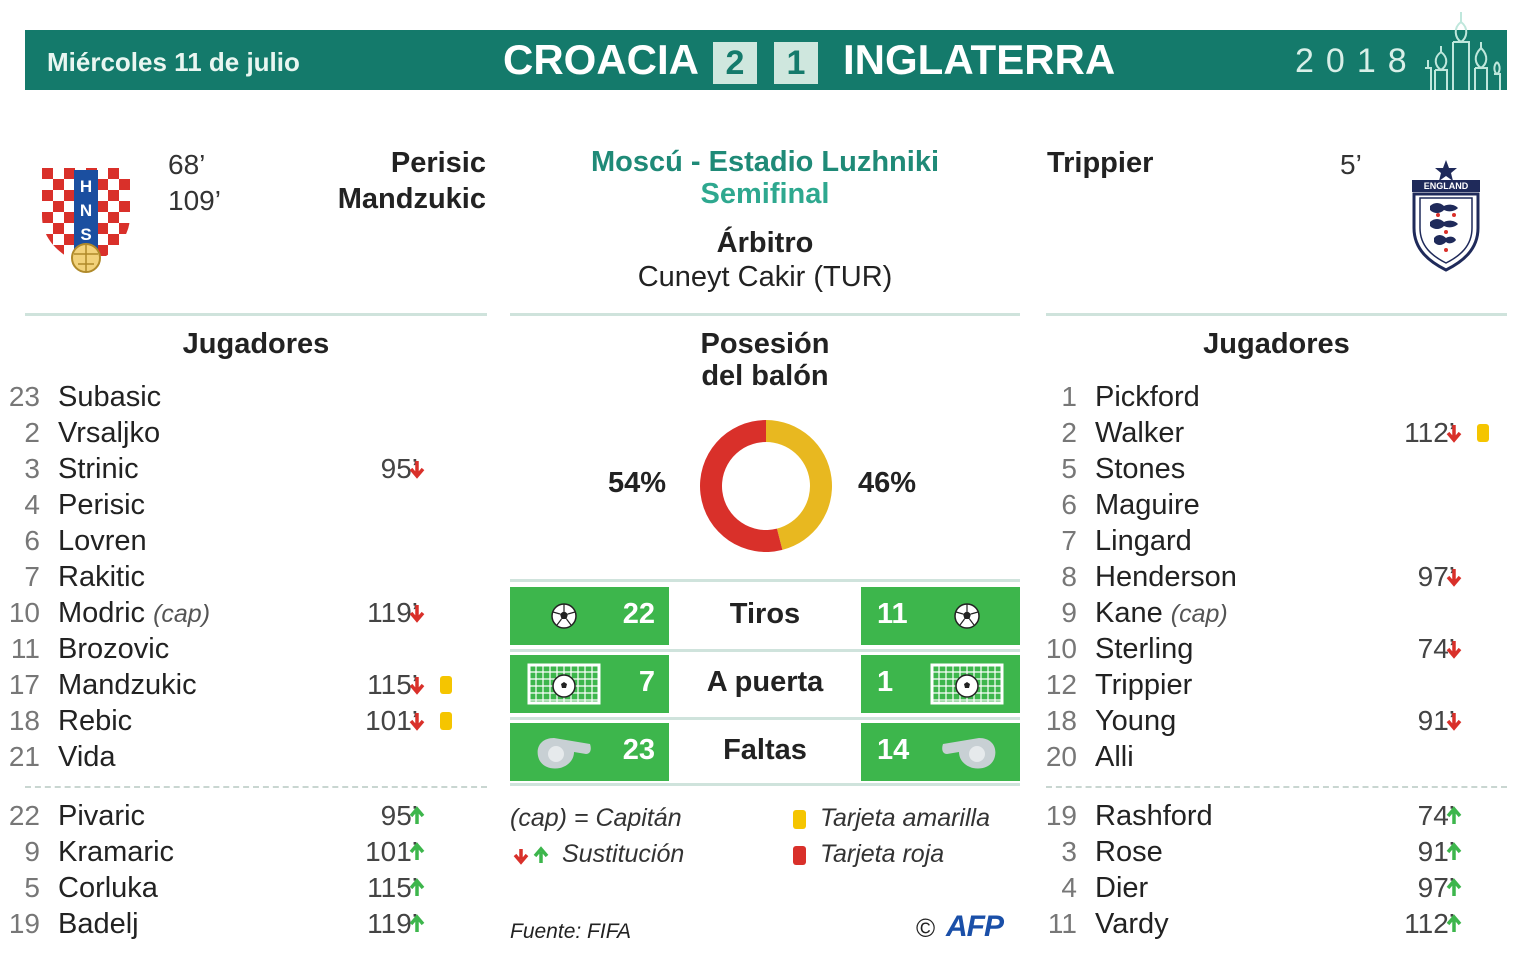  What do you see at coordinates (1275, 649) in the screenshot?
I see `player-row: 10 Sterling 74’` at bounding box center [1275, 649].